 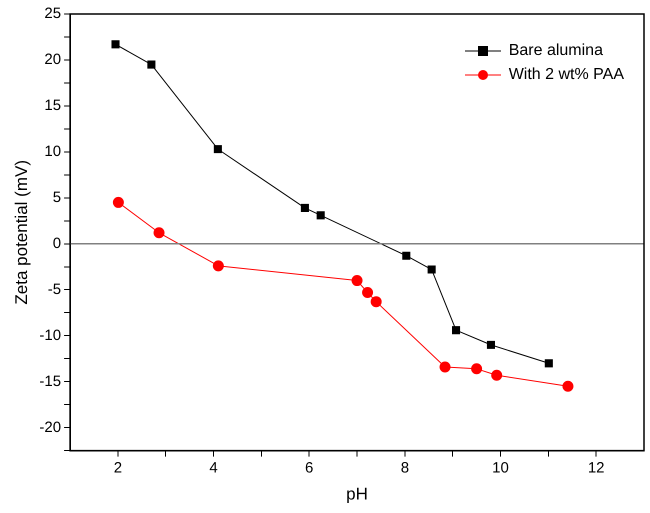 I want to click on y-tick-label: 20, so click(x=53, y=59).